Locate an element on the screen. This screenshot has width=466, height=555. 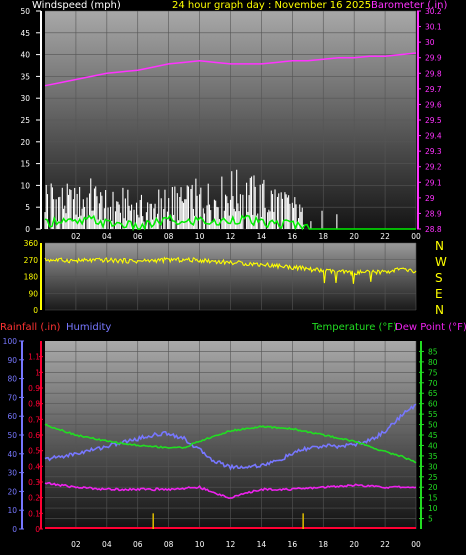
temperature-tick-label: 50 is located at coordinates (433, 425).